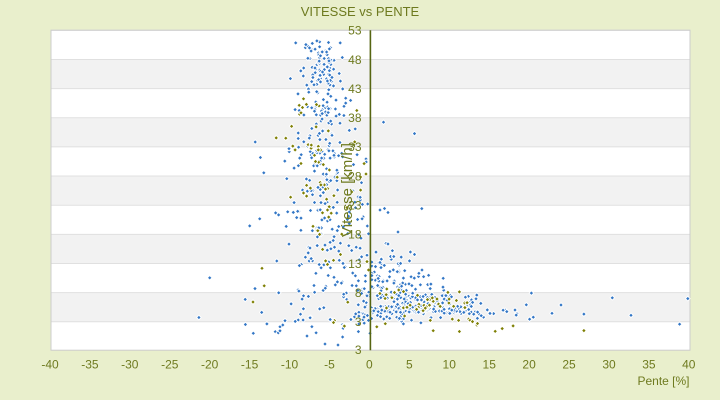 This screenshot has width=720, height=400. What do you see at coordinates (569, 365) in the screenshot?
I see `svg-text: 25` at bounding box center [569, 365].